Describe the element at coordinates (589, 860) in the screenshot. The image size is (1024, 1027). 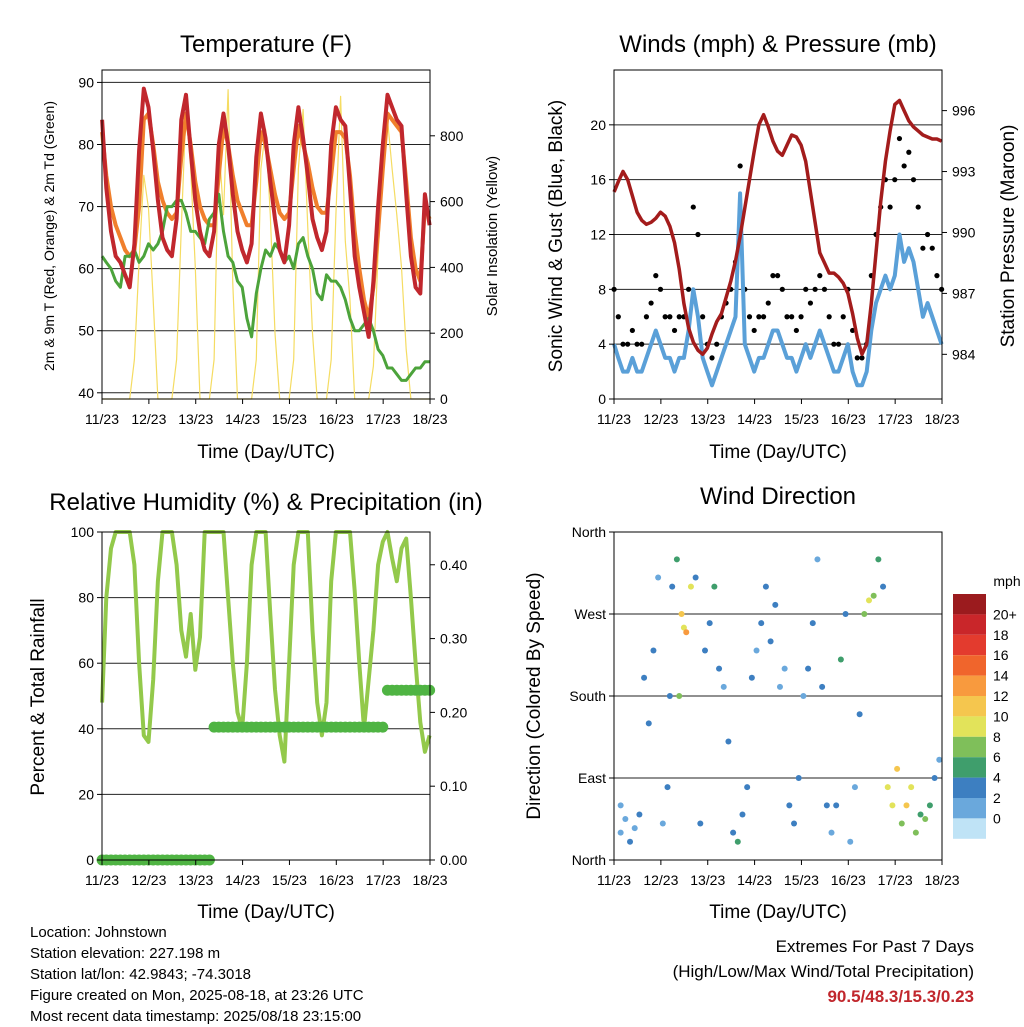
I see `direction-y-tick-label: North` at that location.